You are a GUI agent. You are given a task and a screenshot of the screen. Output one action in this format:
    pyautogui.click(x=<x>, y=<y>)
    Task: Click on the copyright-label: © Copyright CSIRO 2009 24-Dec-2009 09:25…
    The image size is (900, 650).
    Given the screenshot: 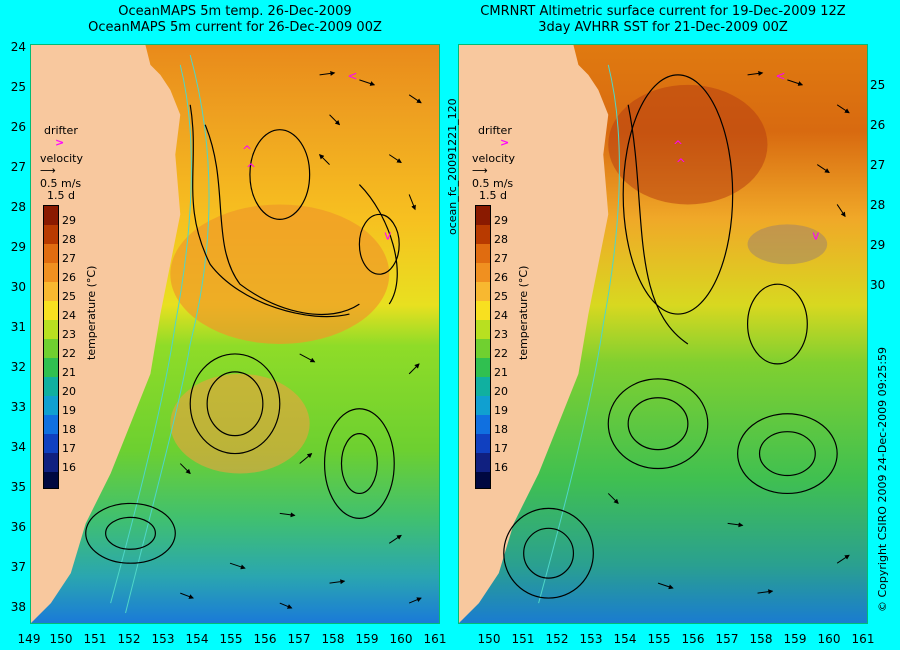 What is the action you would take?
    pyautogui.click(x=882, y=479)
    